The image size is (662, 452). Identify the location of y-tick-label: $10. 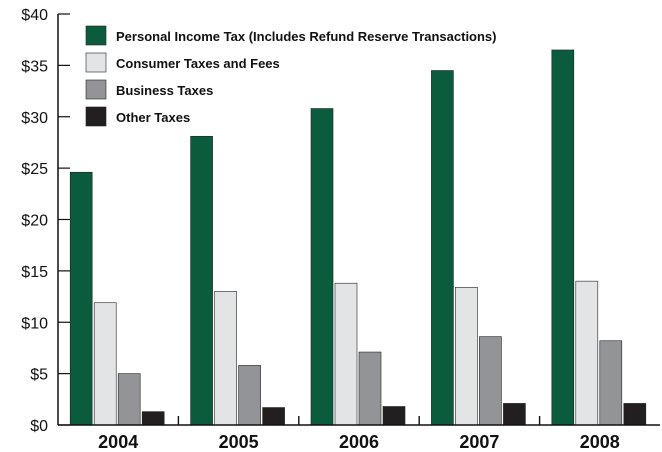
(34, 323).